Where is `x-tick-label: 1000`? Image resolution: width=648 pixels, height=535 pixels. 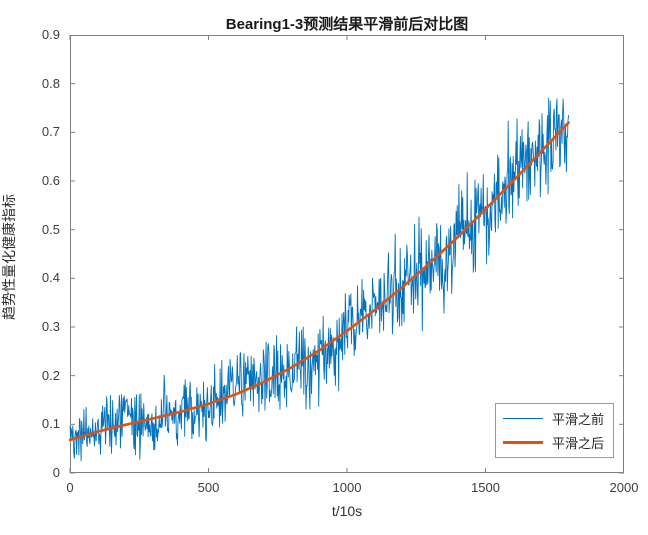
x-tick-label: 1000 is located at coordinates (347, 487).